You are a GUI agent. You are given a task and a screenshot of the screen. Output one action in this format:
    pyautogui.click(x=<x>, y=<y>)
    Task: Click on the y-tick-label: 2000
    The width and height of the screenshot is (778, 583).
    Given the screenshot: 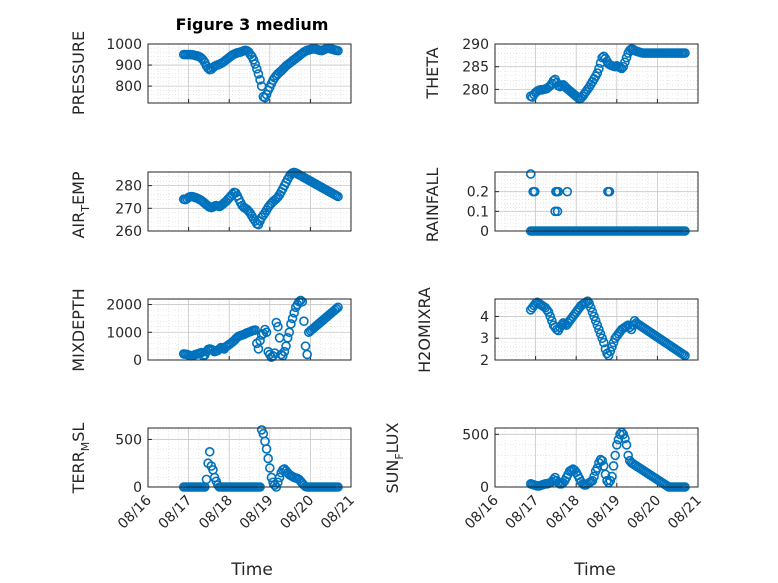 What is the action you would take?
    pyautogui.click(x=124, y=306)
    